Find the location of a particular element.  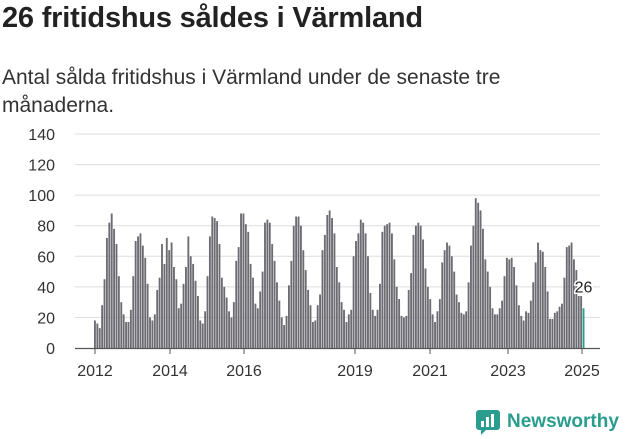

x-tick-label: 2016 is located at coordinates (244, 371).